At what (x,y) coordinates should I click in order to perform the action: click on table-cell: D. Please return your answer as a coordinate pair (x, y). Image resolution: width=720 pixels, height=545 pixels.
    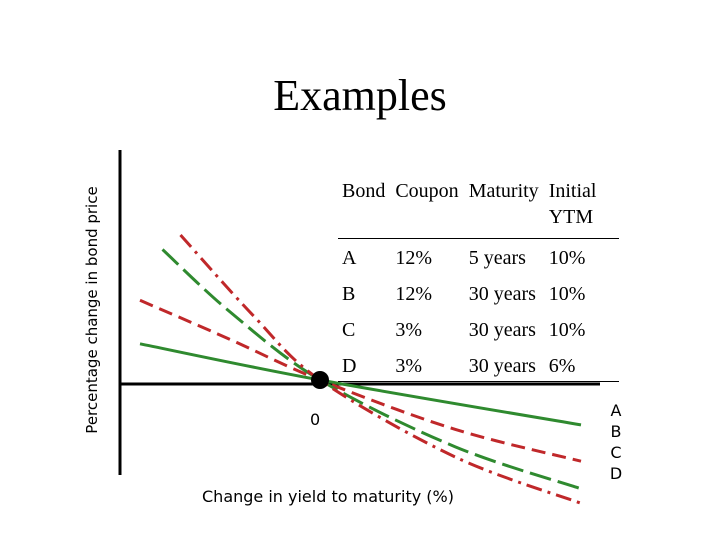
    Looking at the image, I should click on (365, 365).